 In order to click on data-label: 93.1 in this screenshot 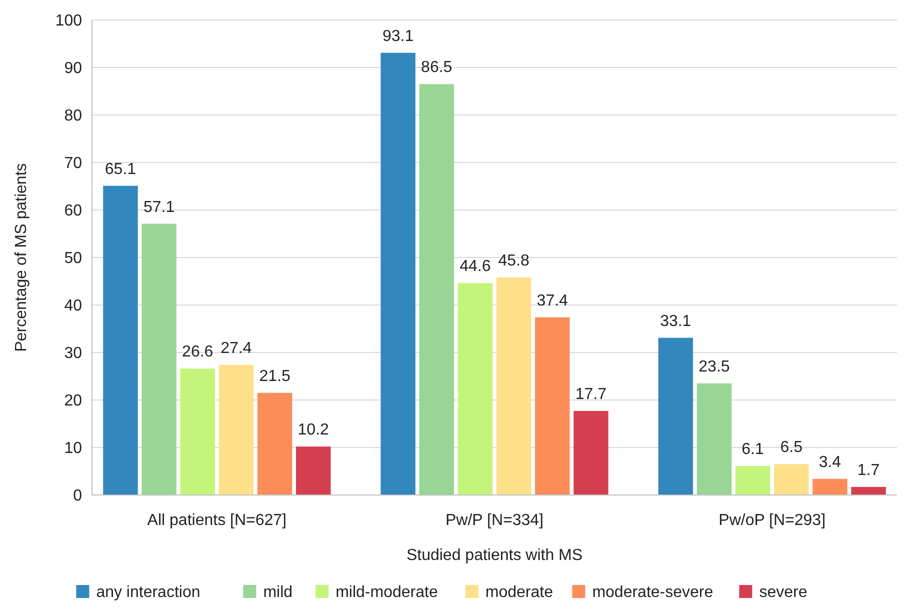, I will do `click(398, 36)`.